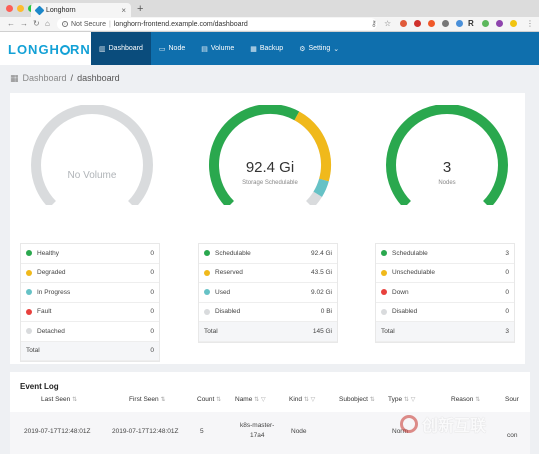 Image resolution: width=539 pixels, height=454 pixels. I want to click on stat-row-reserved: Reserved 43.5 Gi, so click(268, 273).